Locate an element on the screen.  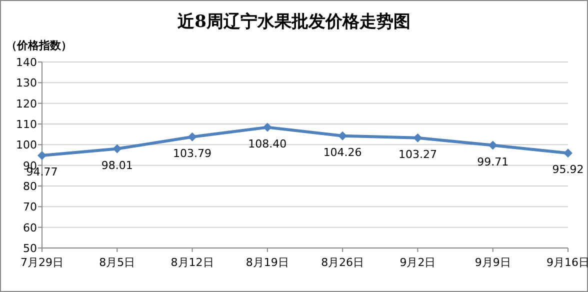
data-label: 108.40 is located at coordinates (267, 143).